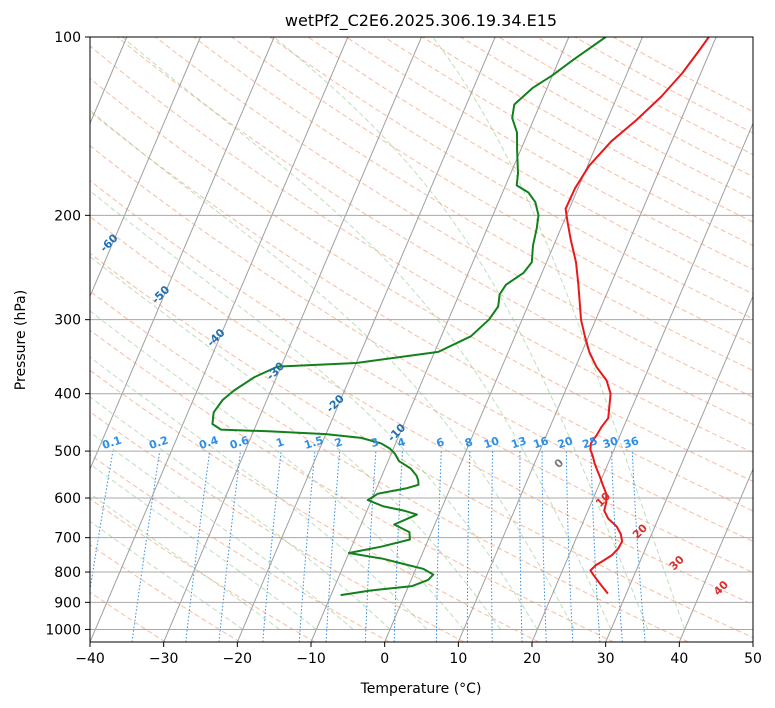  I want to click on x-tick-label: 0, so click(384, 659).